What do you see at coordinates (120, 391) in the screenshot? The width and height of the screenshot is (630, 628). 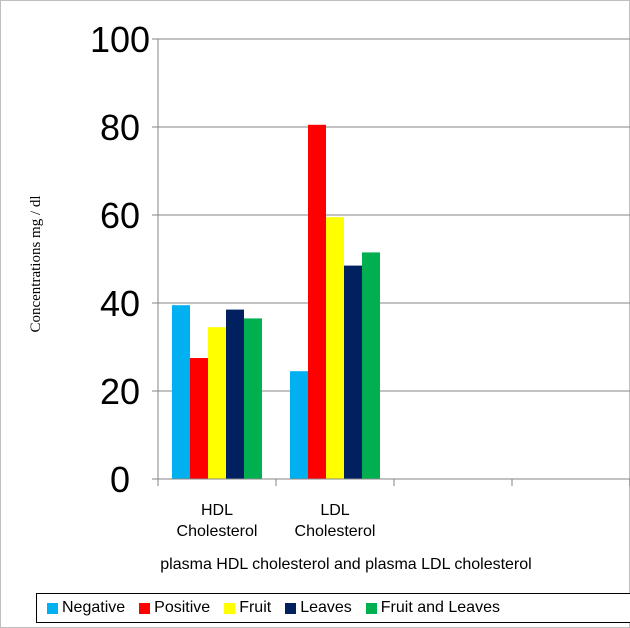 I see `y-tick-label: 20` at bounding box center [120, 391].